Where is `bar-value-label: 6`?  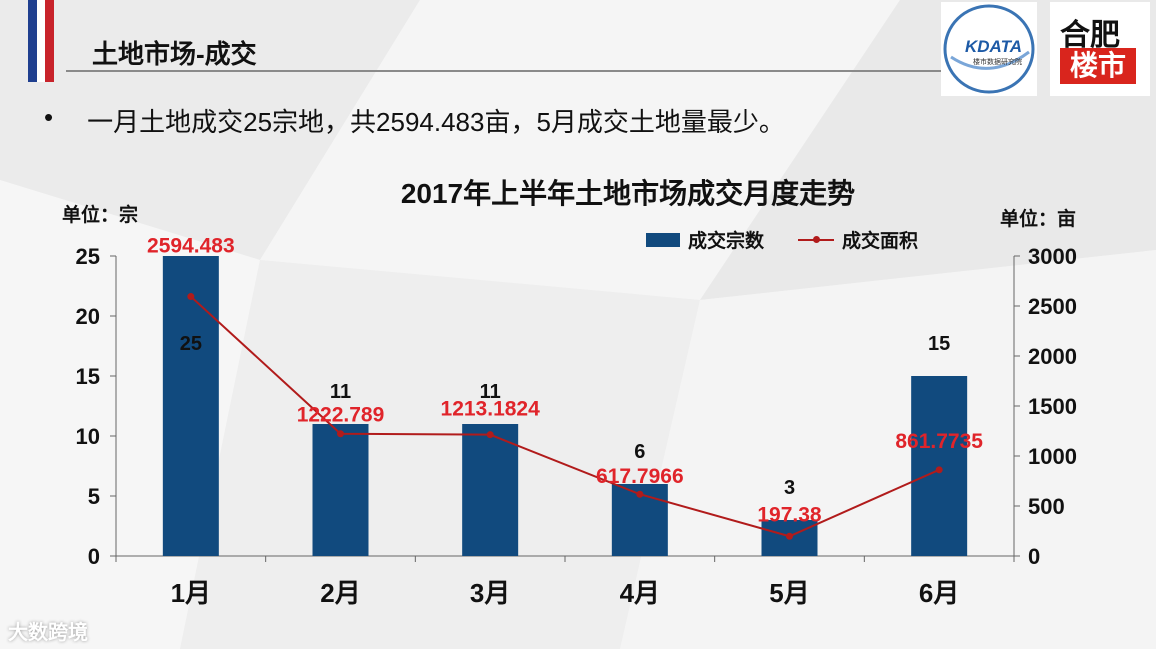
bar-value-label: 6 is located at coordinates (639, 452).